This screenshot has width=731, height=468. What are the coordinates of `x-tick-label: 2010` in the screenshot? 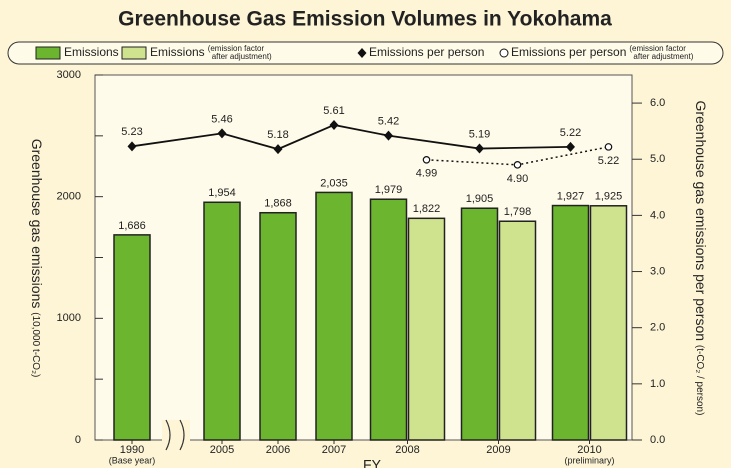 It's located at (589, 450).